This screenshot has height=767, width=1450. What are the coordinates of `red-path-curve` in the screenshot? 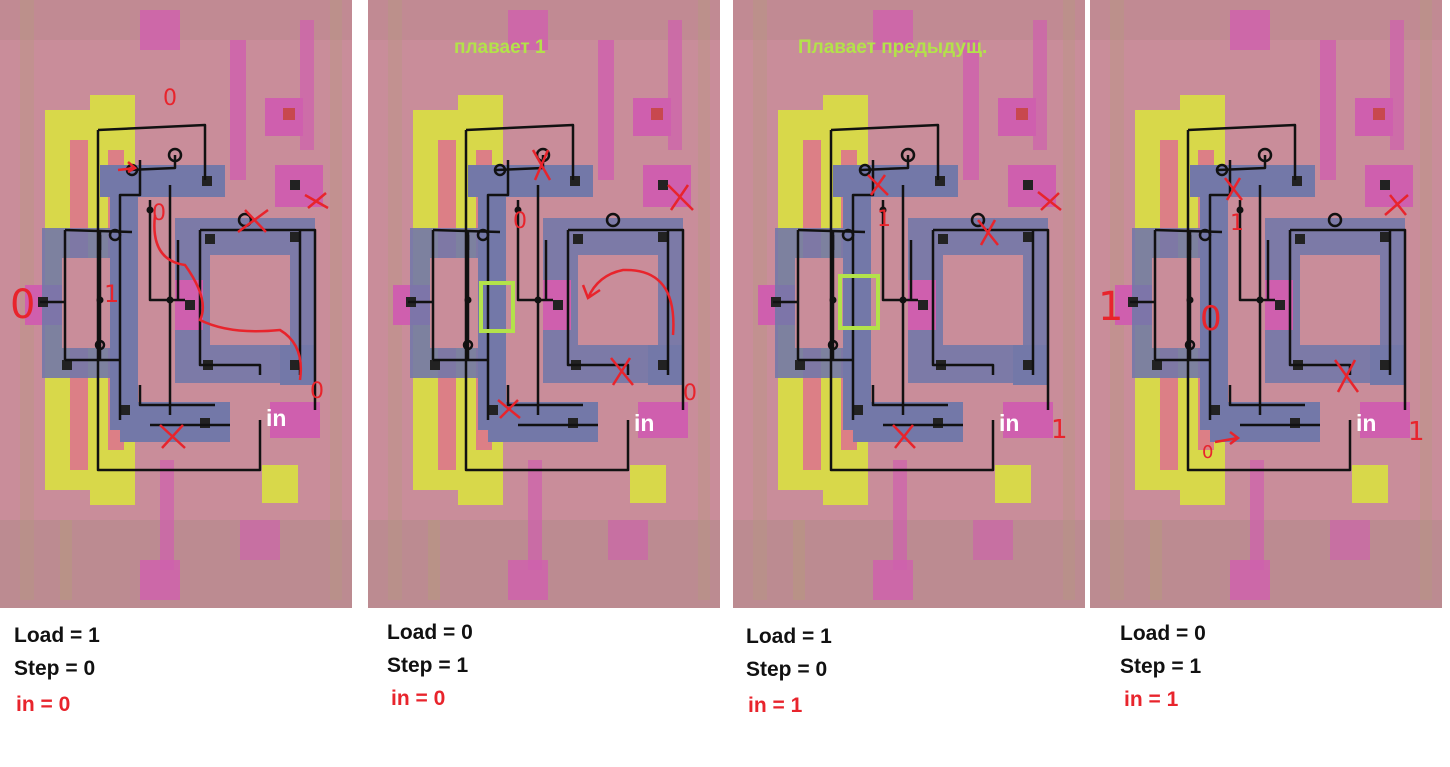 It's located at (228, 297).